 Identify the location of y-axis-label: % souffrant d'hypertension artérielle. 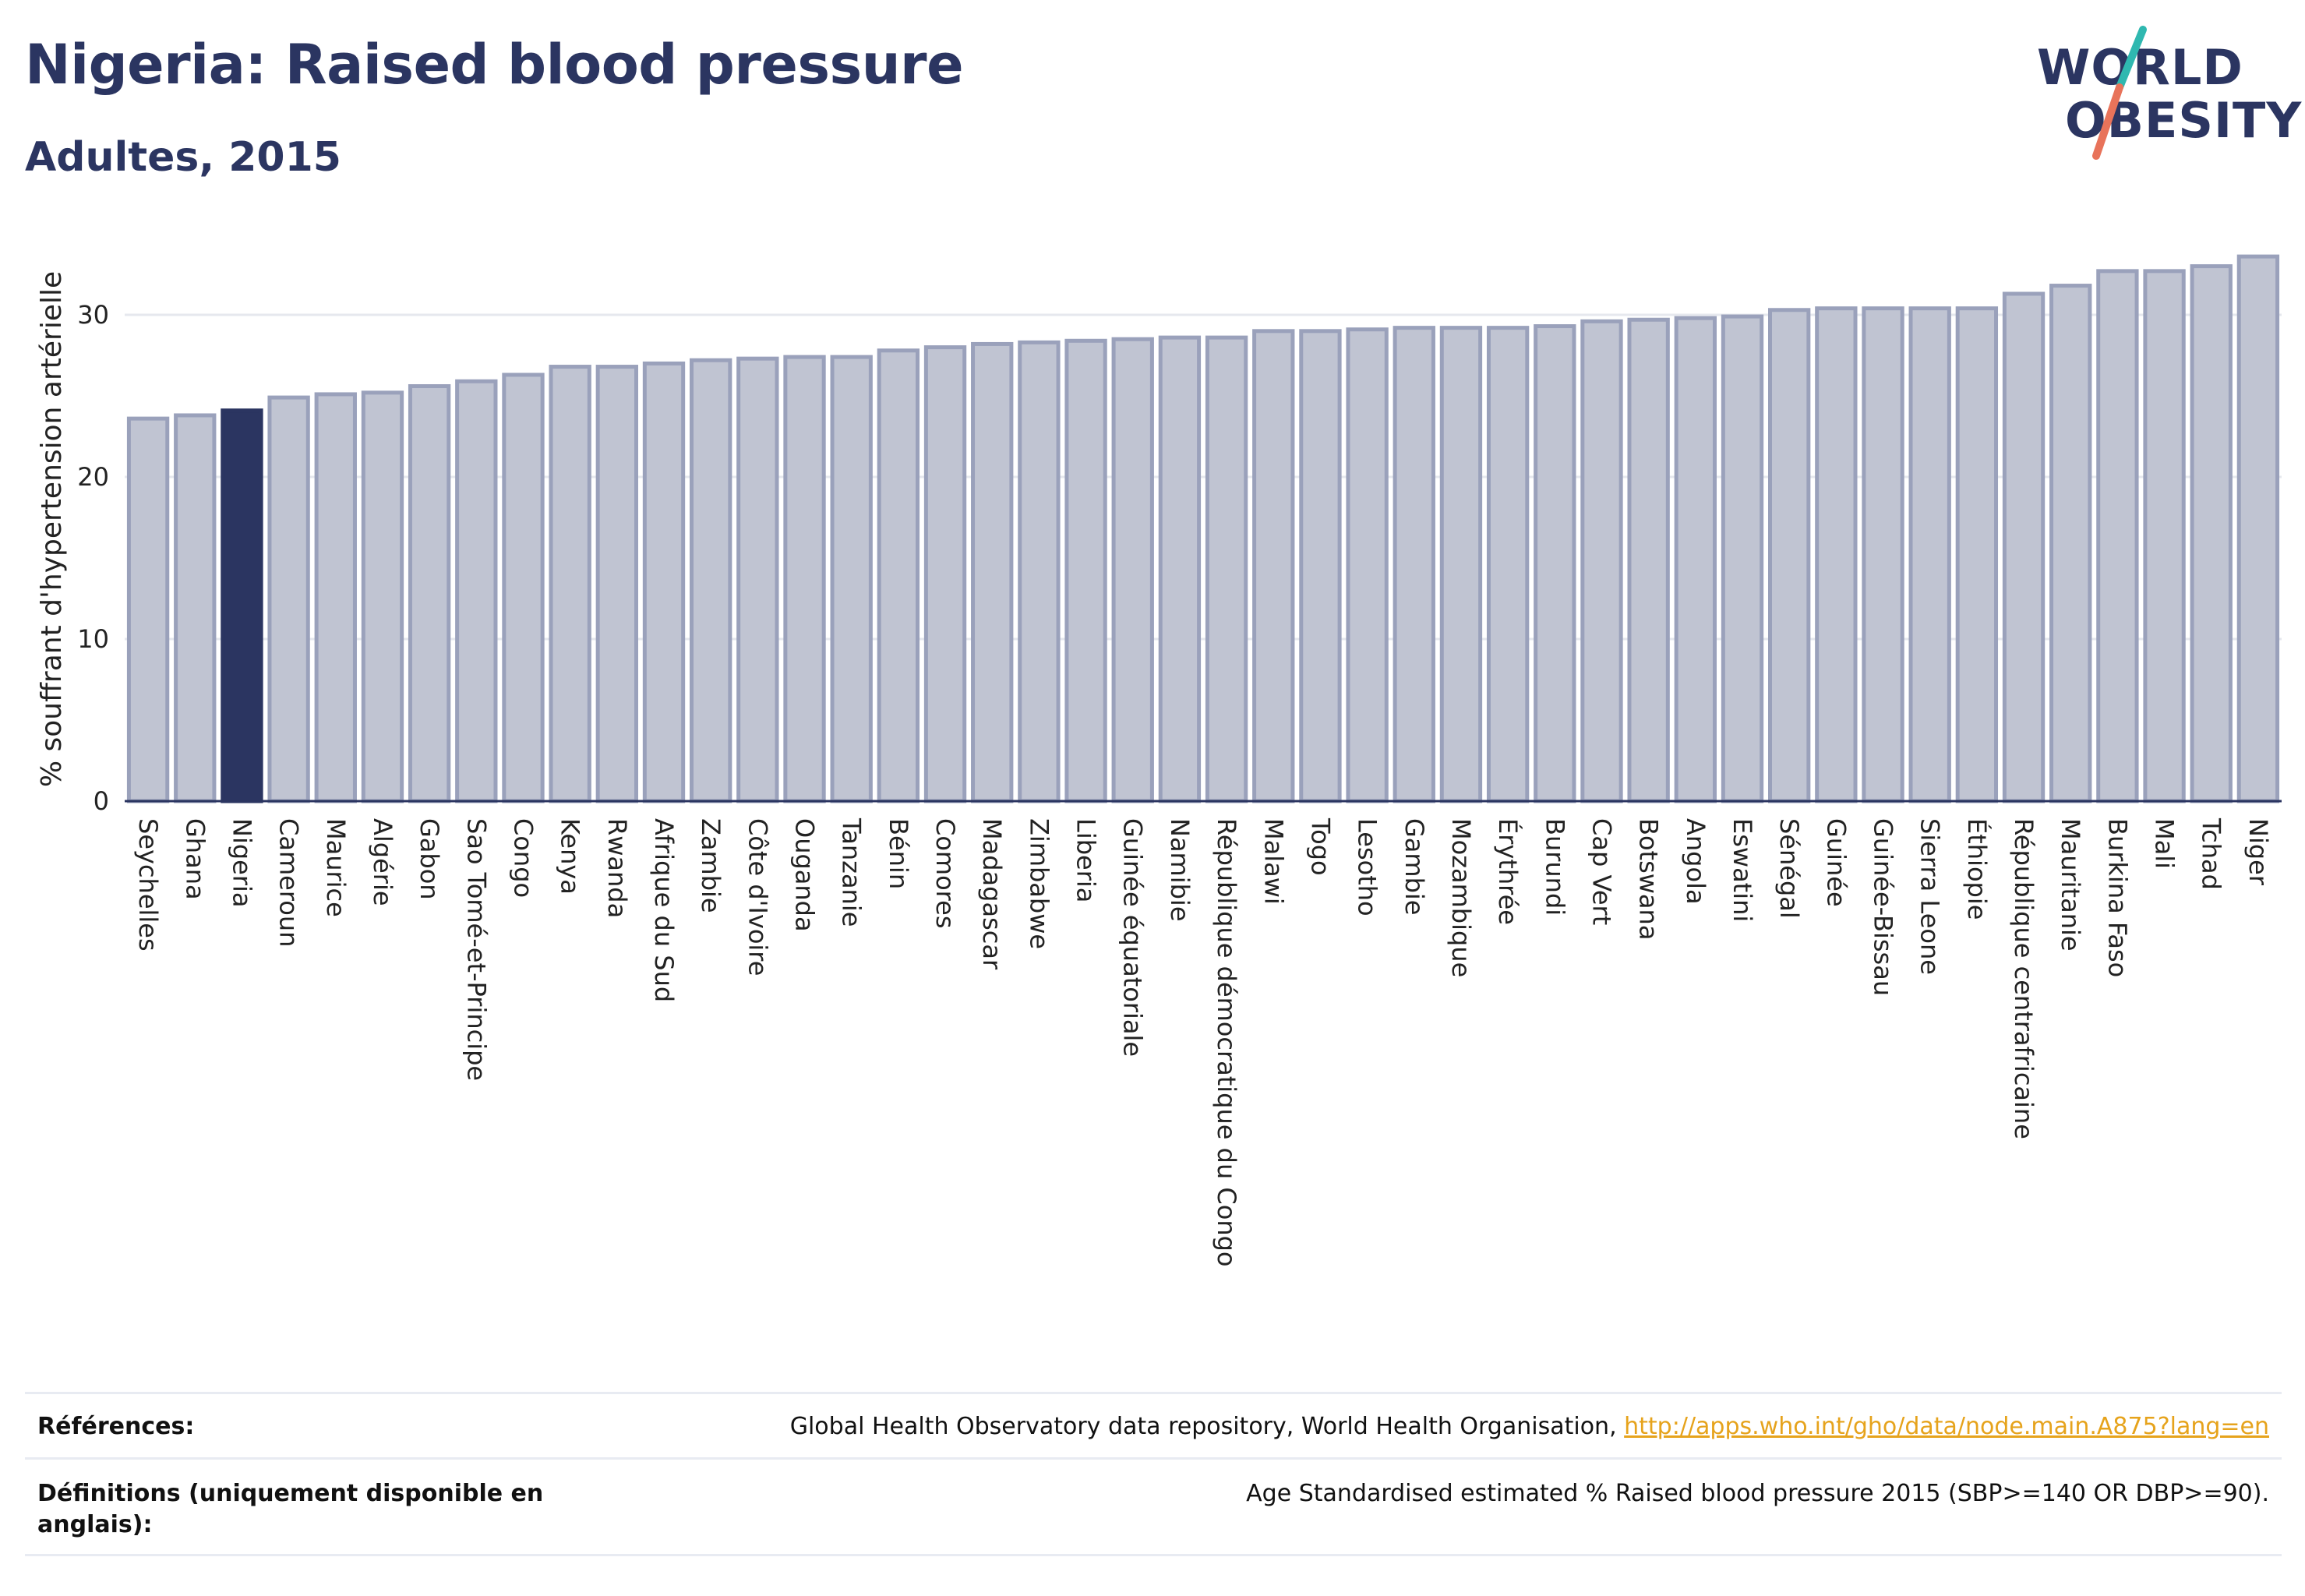
(52, 529).